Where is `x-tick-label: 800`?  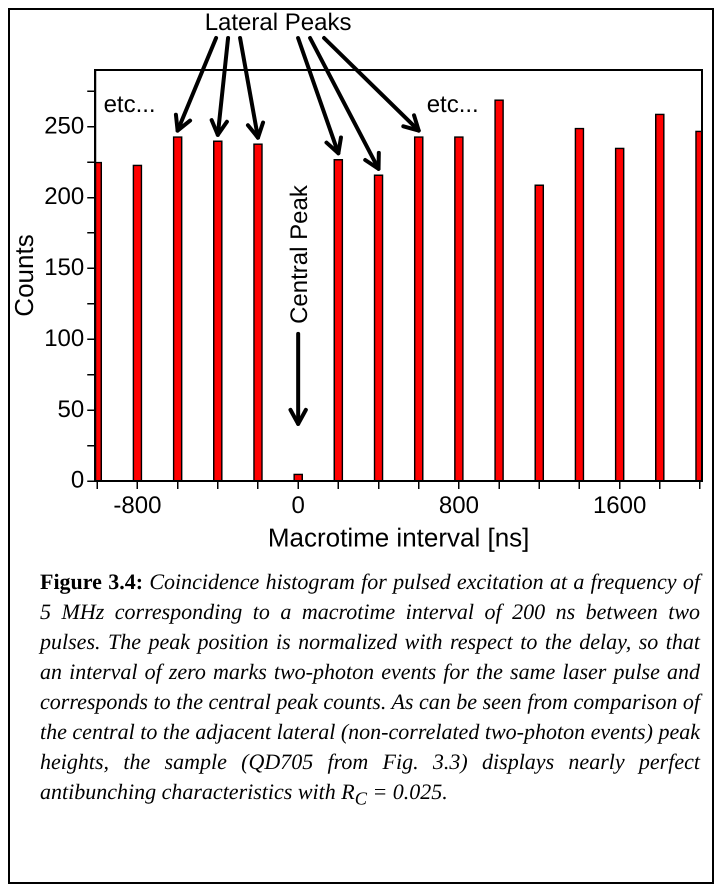
x-tick-label: 800 is located at coordinates (458, 506).